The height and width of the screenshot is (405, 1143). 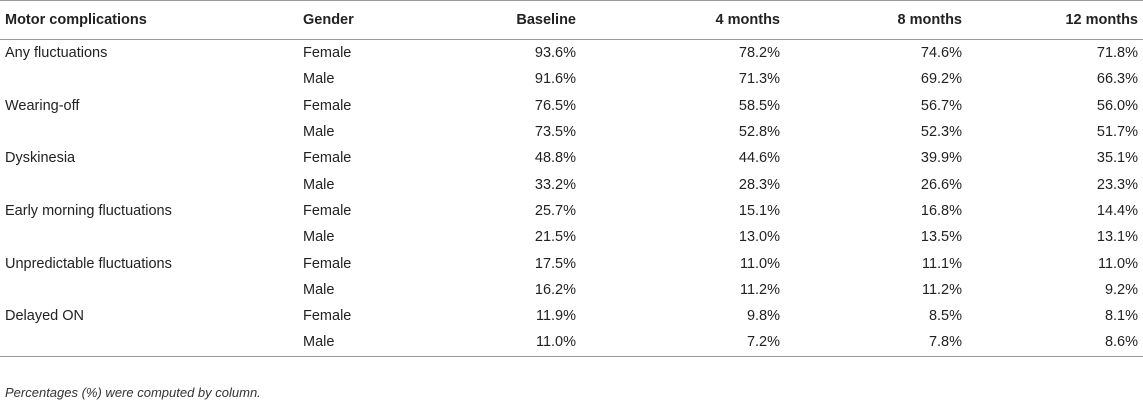 I want to click on table-footnote: Percentages (%) were computed by column., so click(x=133, y=392).